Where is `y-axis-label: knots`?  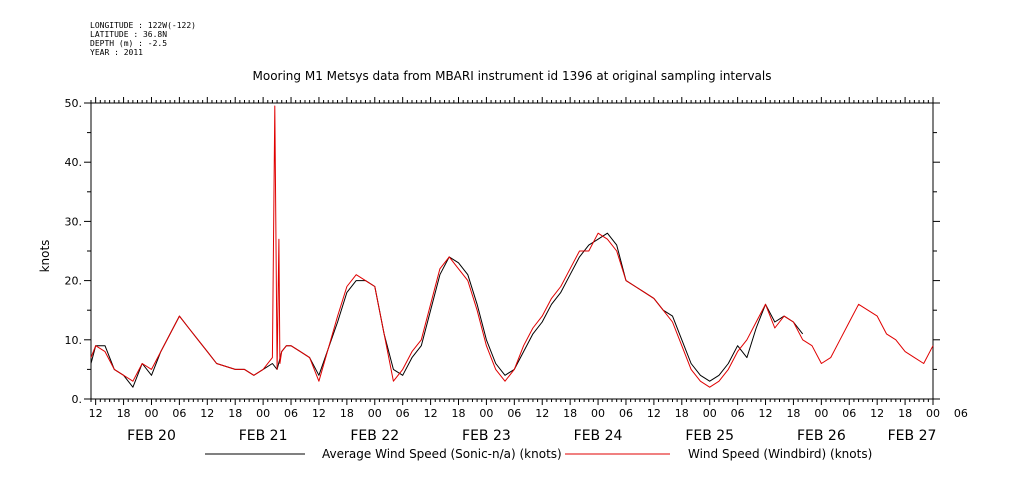
y-axis-label: knots is located at coordinates (45, 256).